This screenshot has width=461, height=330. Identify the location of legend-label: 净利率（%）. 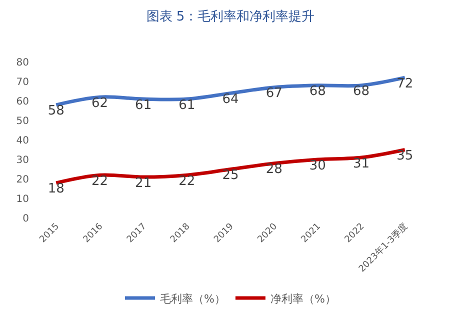
(303, 299).